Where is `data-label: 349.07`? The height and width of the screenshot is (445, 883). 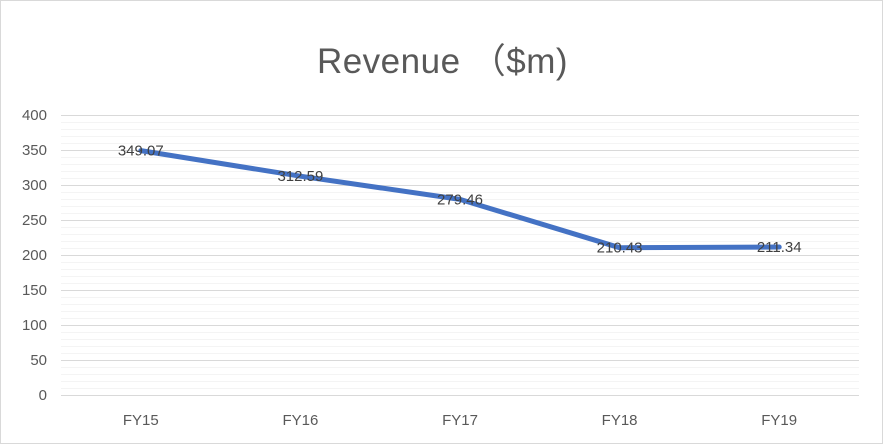 data-label: 349.07 is located at coordinates (141, 151).